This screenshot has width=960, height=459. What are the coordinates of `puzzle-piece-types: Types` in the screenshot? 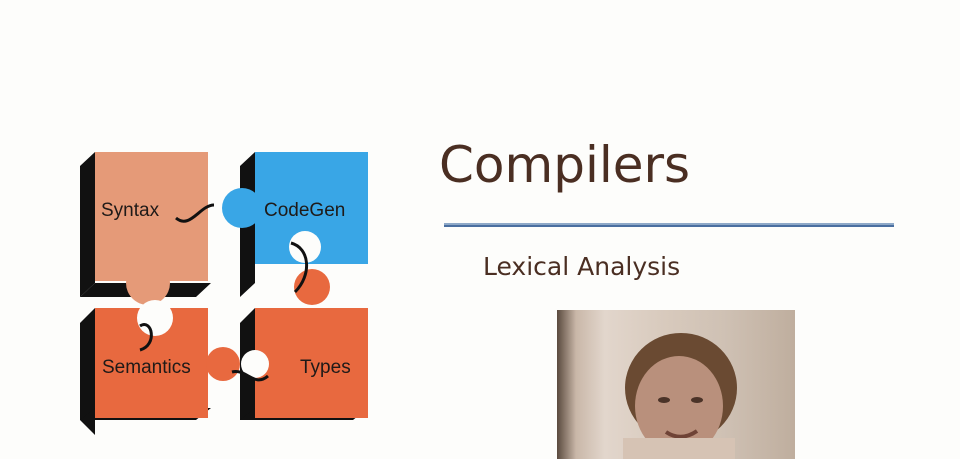 It's located at (304, 343).